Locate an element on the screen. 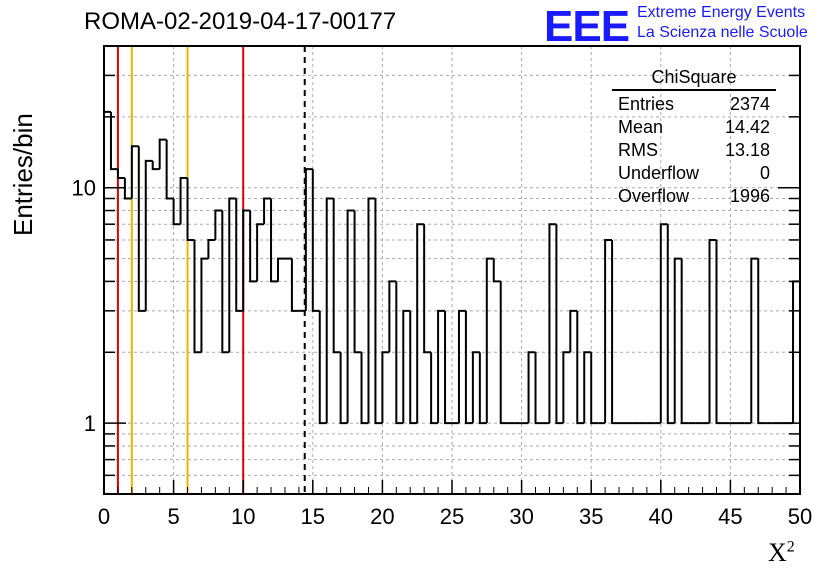  x-tick-label: 25 is located at coordinates (452, 516).